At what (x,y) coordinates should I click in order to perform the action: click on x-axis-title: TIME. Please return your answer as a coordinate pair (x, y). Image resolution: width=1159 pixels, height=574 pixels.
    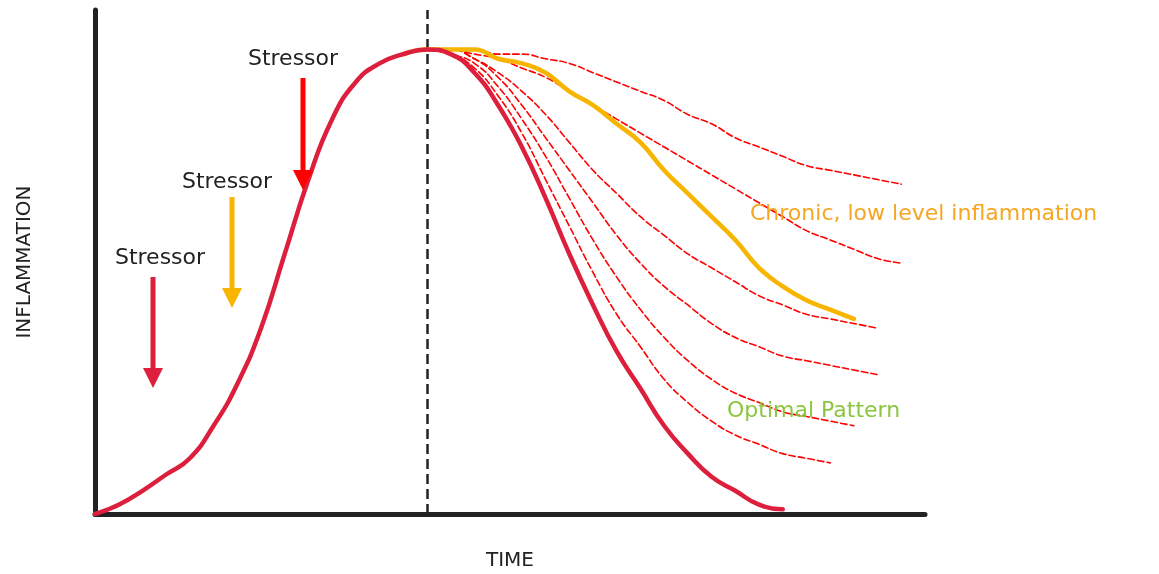
    Looking at the image, I should click on (509, 559).